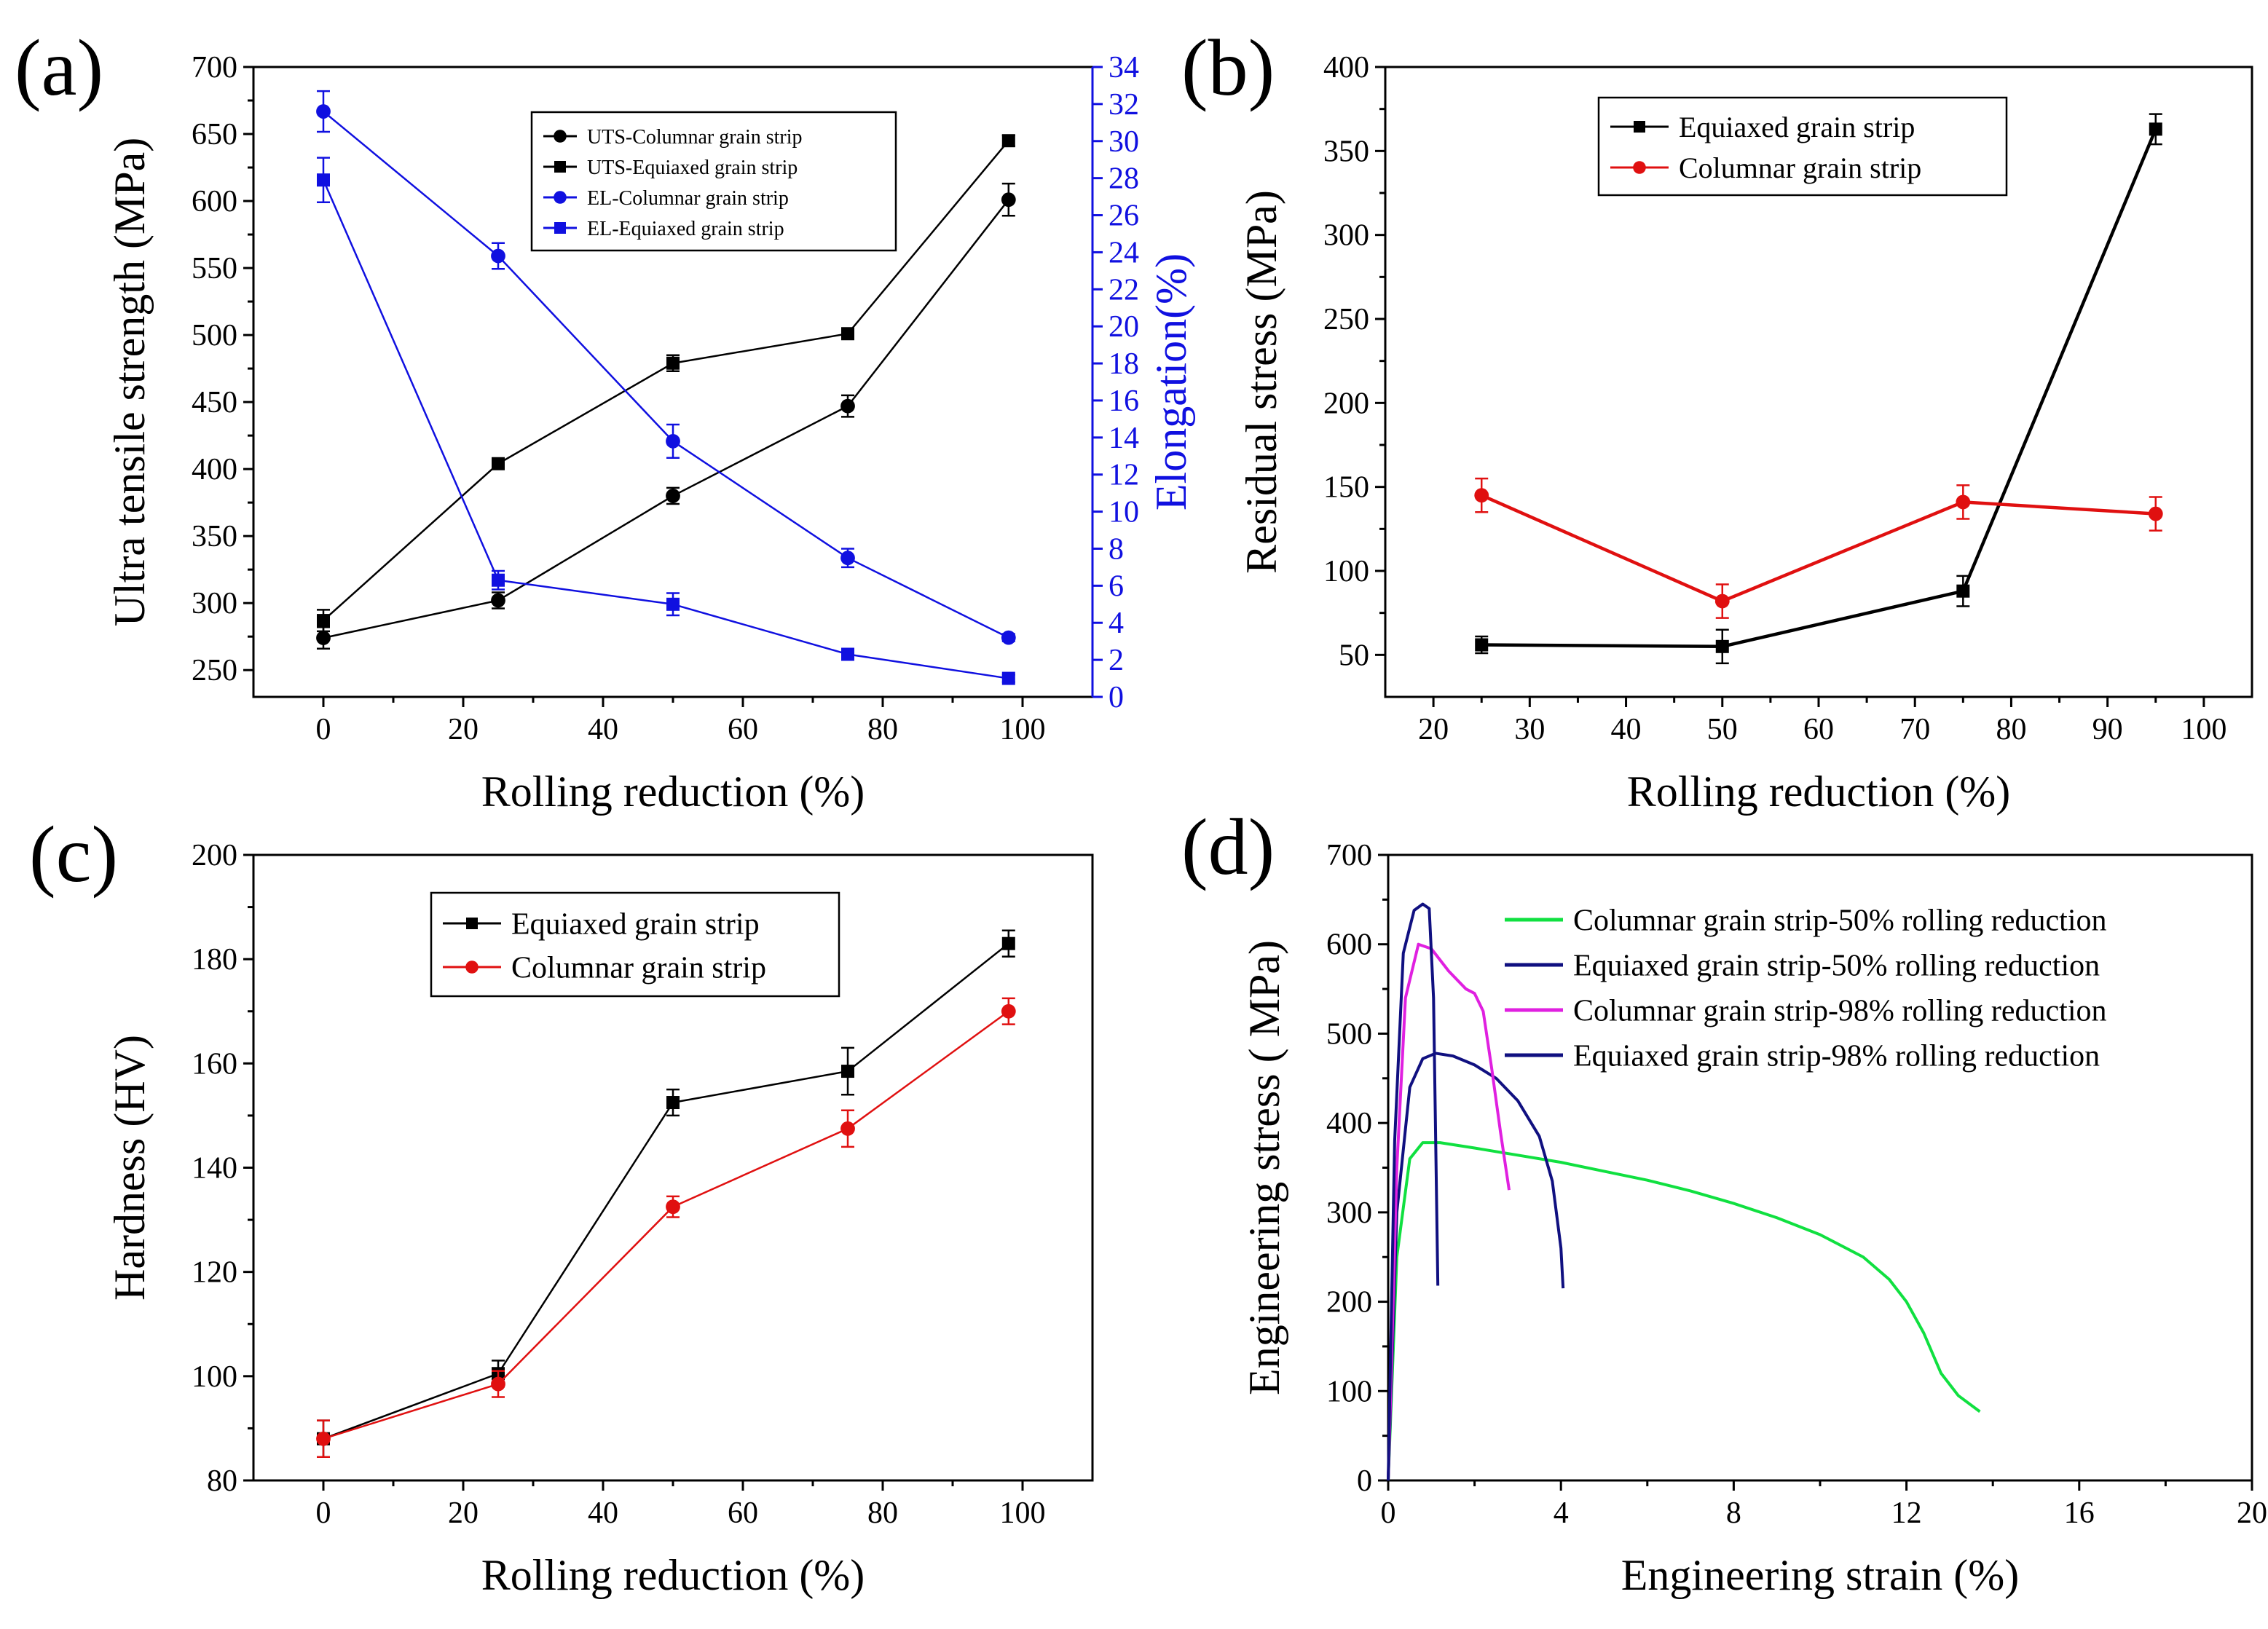 The image size is (2268, 1629). What do you see at coordinates (214, 402) in the screenshot?
I see `y-tick-label: 450` at bounding box center [214, 402].